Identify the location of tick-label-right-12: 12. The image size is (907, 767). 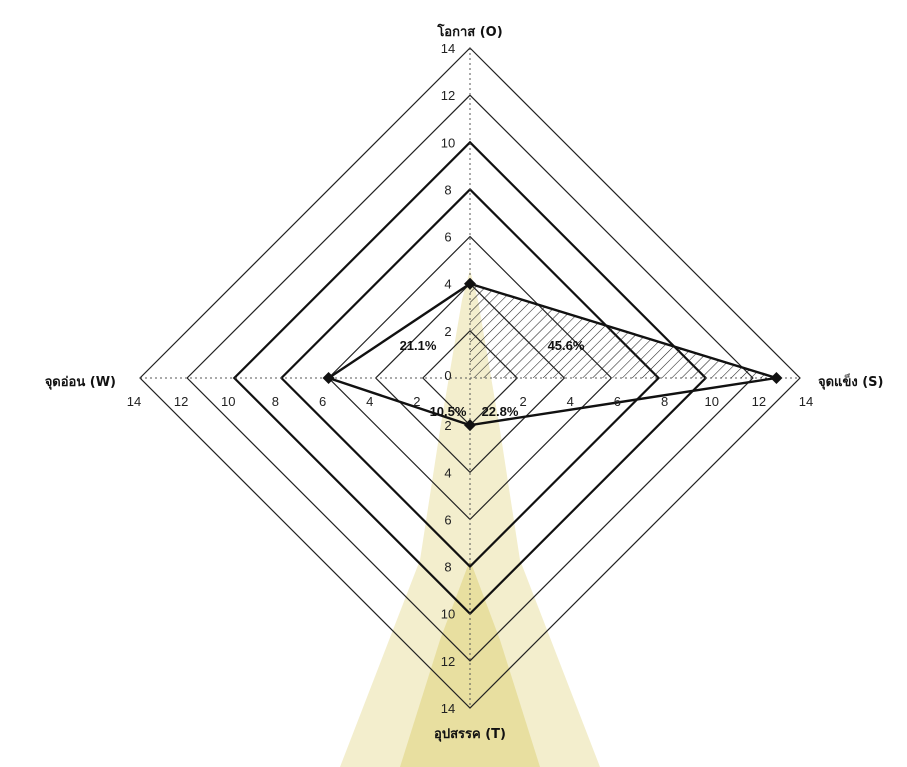
(759, 401).